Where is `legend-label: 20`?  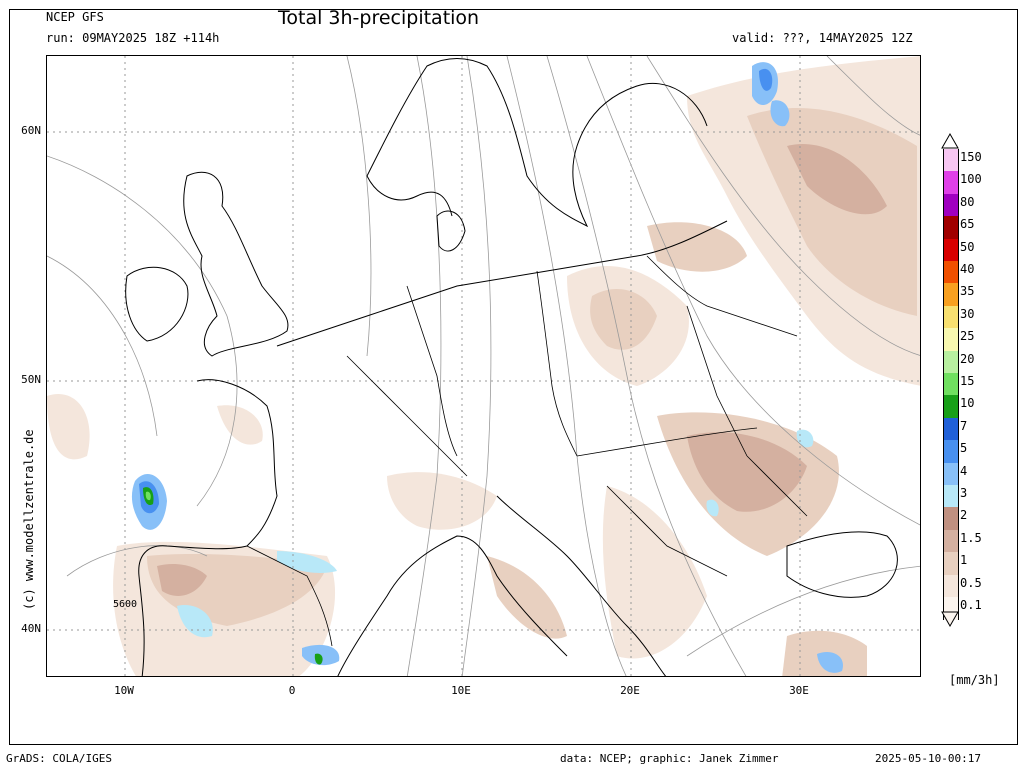
legend-label: 20 is located at coordinates (967, 358).